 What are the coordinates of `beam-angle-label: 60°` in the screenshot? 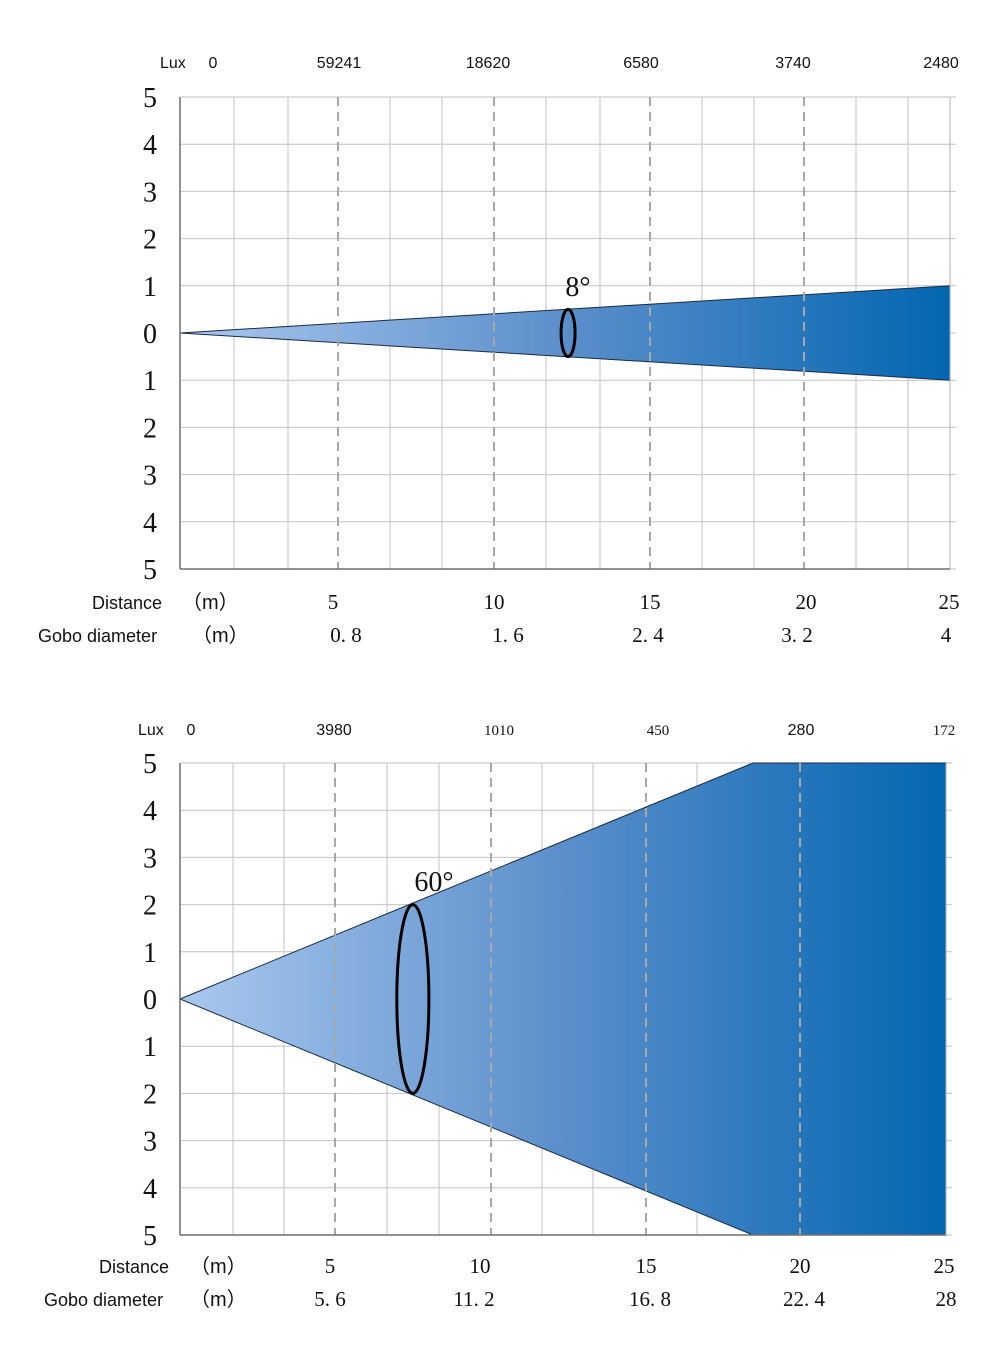 It's located at (433, 882).